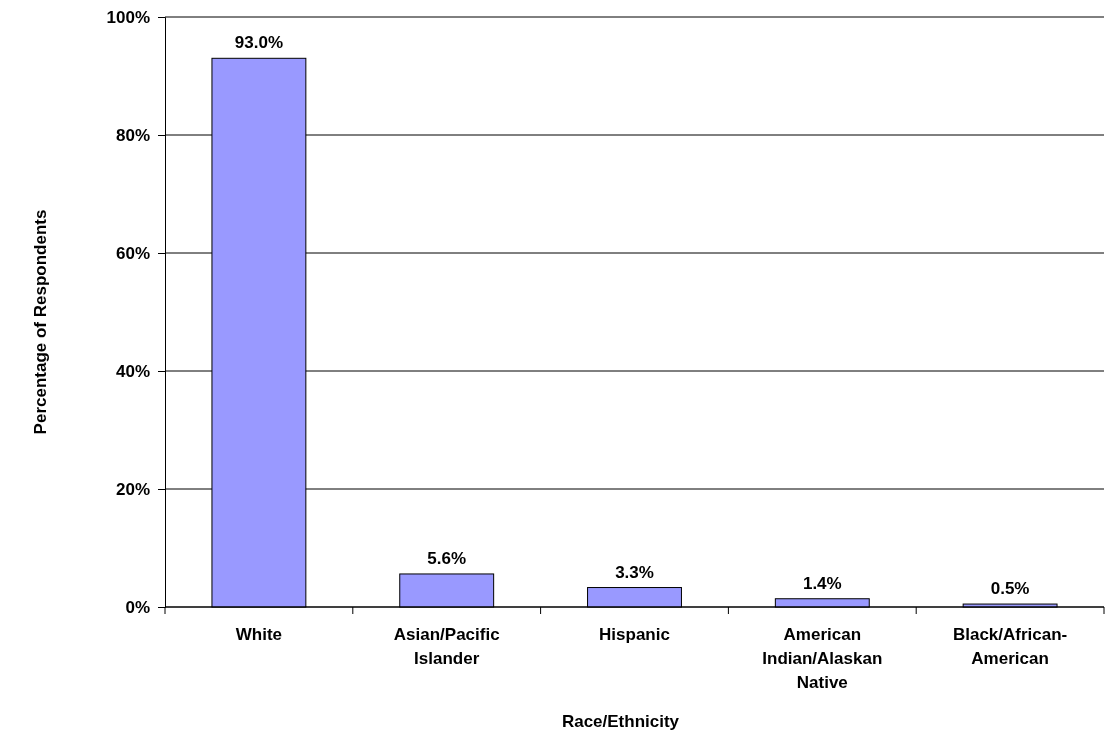 This screenshot has height=736, width=1107. I want to click on data-label: 93.0%, so click(258, 43).